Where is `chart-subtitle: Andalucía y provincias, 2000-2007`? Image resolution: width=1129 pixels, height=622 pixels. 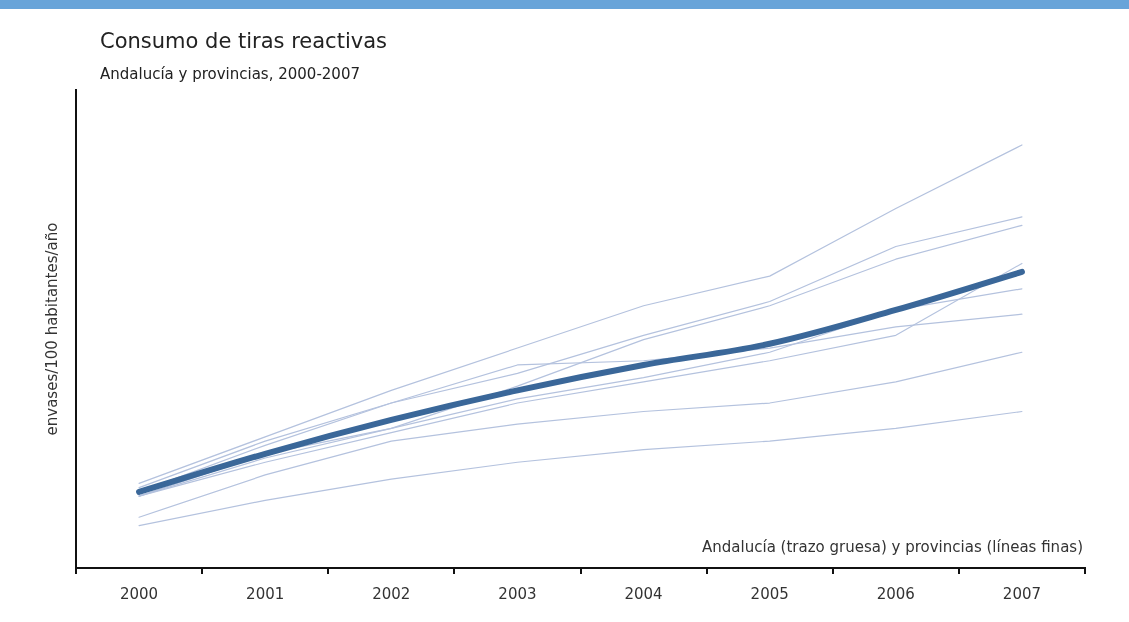 chart-subtitle: Andalucía y provincias, 2000-2007 is located at coordinates (230, 74).